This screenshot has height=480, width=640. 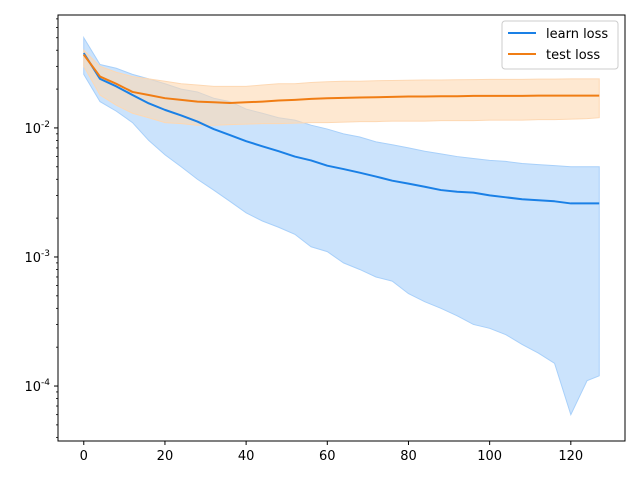 What do you see at coordinates (573, 55) in the screenshot?
I see `legend-label-test-loss: test loss` at bounding box center [573, 55].